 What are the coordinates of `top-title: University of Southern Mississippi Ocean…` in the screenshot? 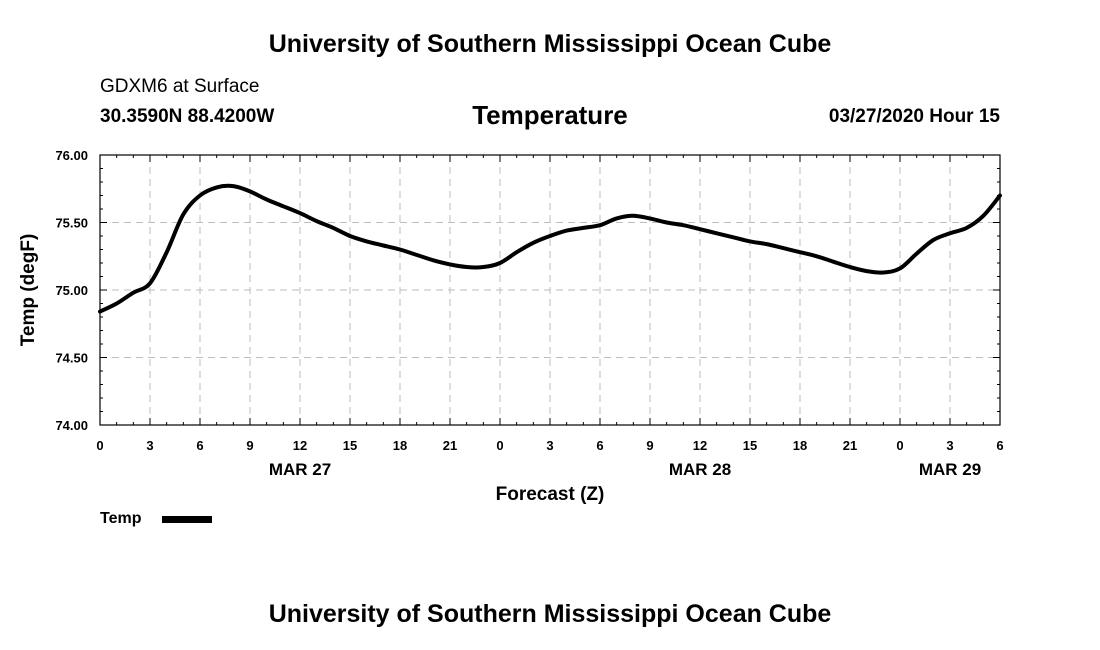 It's located at (550, 44).